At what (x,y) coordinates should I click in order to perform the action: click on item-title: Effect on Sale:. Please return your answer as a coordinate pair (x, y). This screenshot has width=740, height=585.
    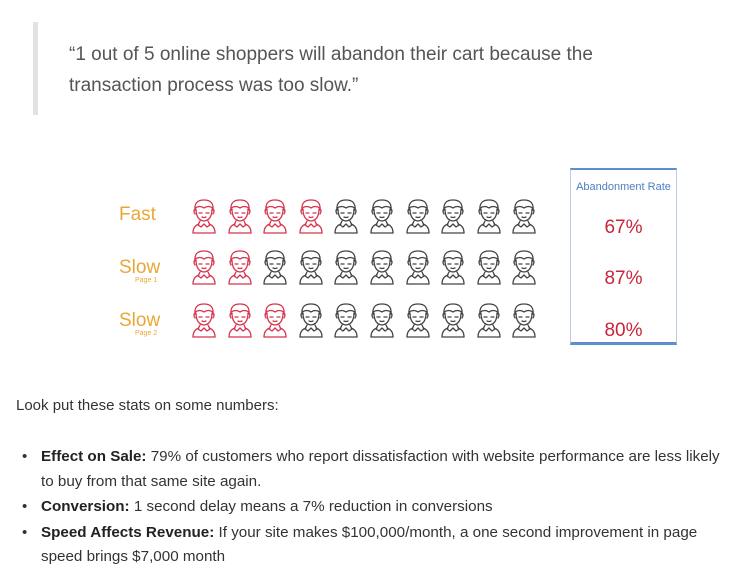
    Looking at the image, I should click on (94, 456).